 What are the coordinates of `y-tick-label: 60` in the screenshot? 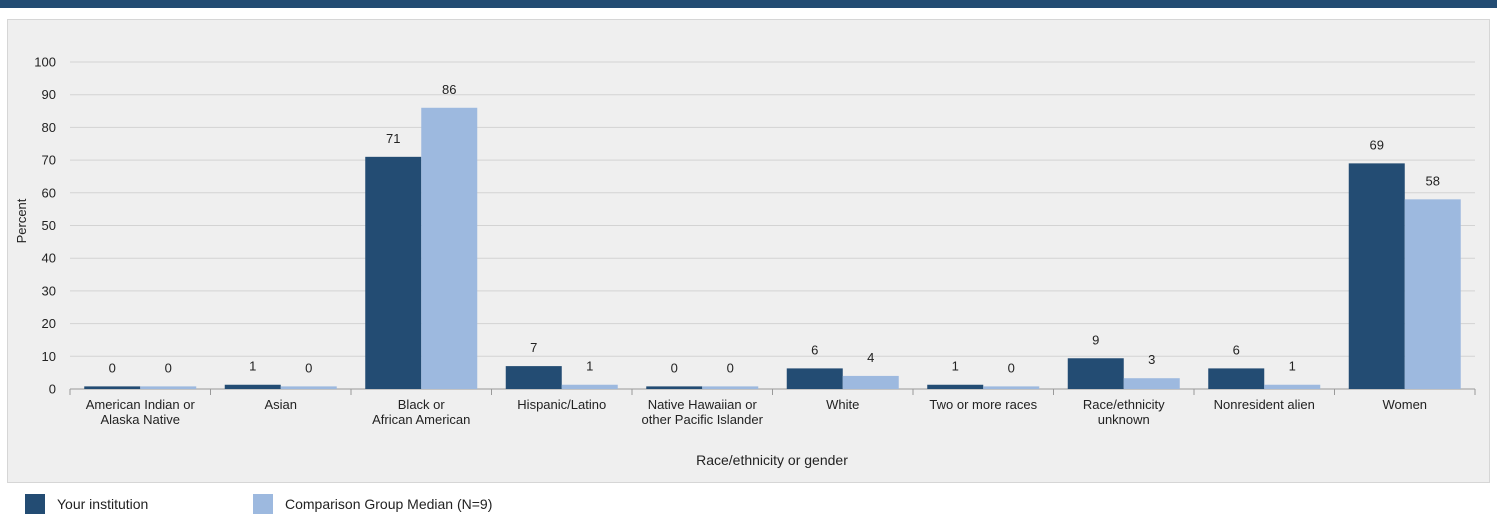 It's located at (49, 192).